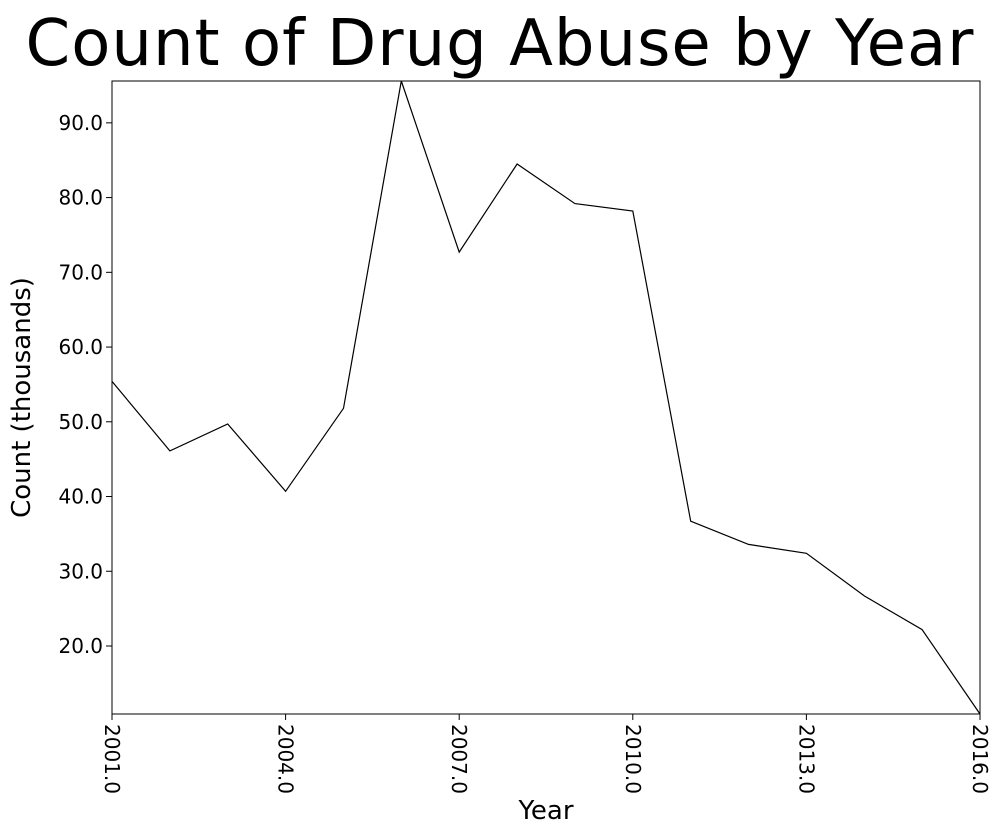  I want to click on x-tick-label: 2016.0, so click(980, 759).